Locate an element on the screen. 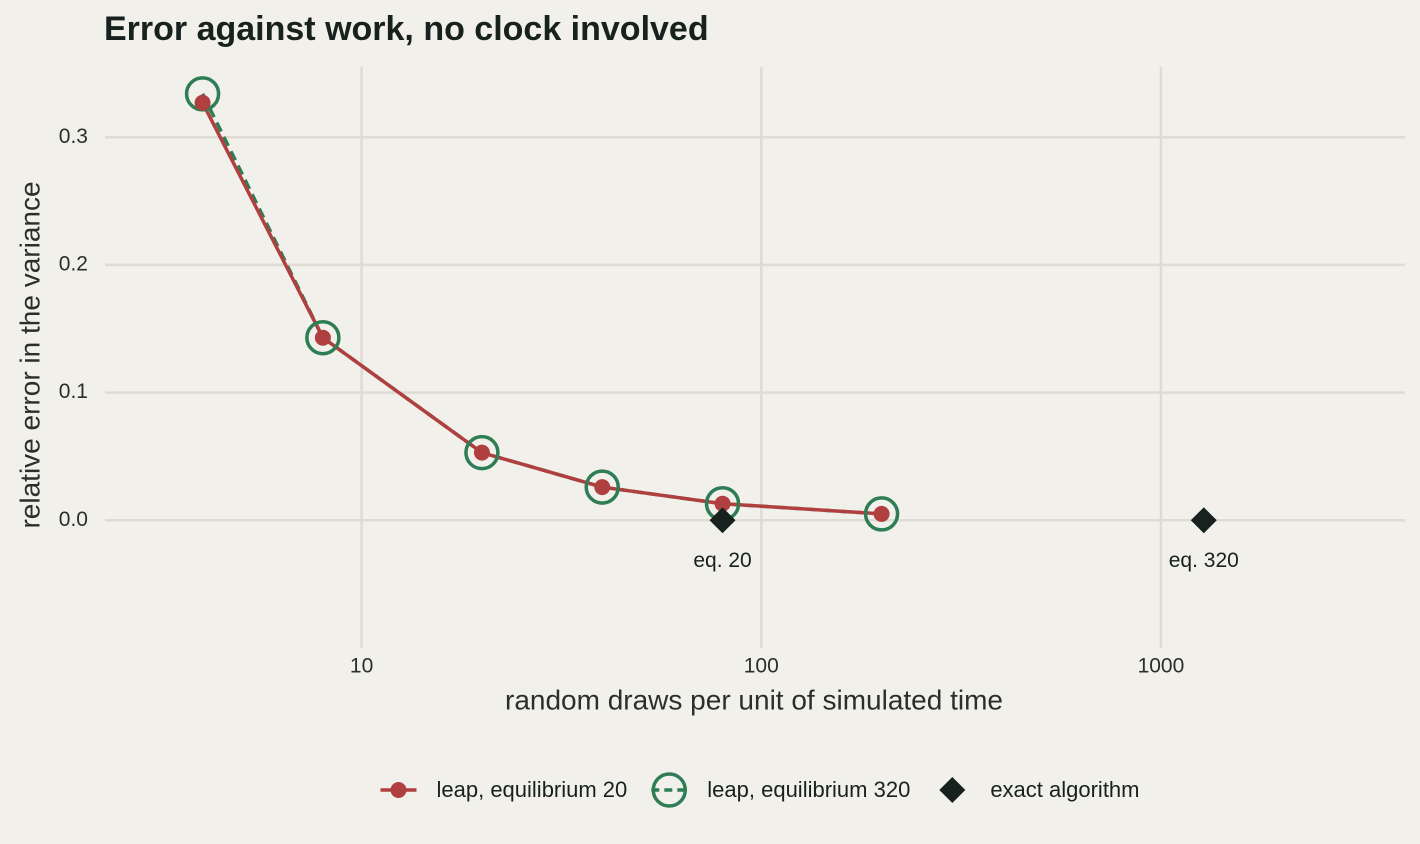  y-tick-label: 0.2 is located at coordinates (73, 263).